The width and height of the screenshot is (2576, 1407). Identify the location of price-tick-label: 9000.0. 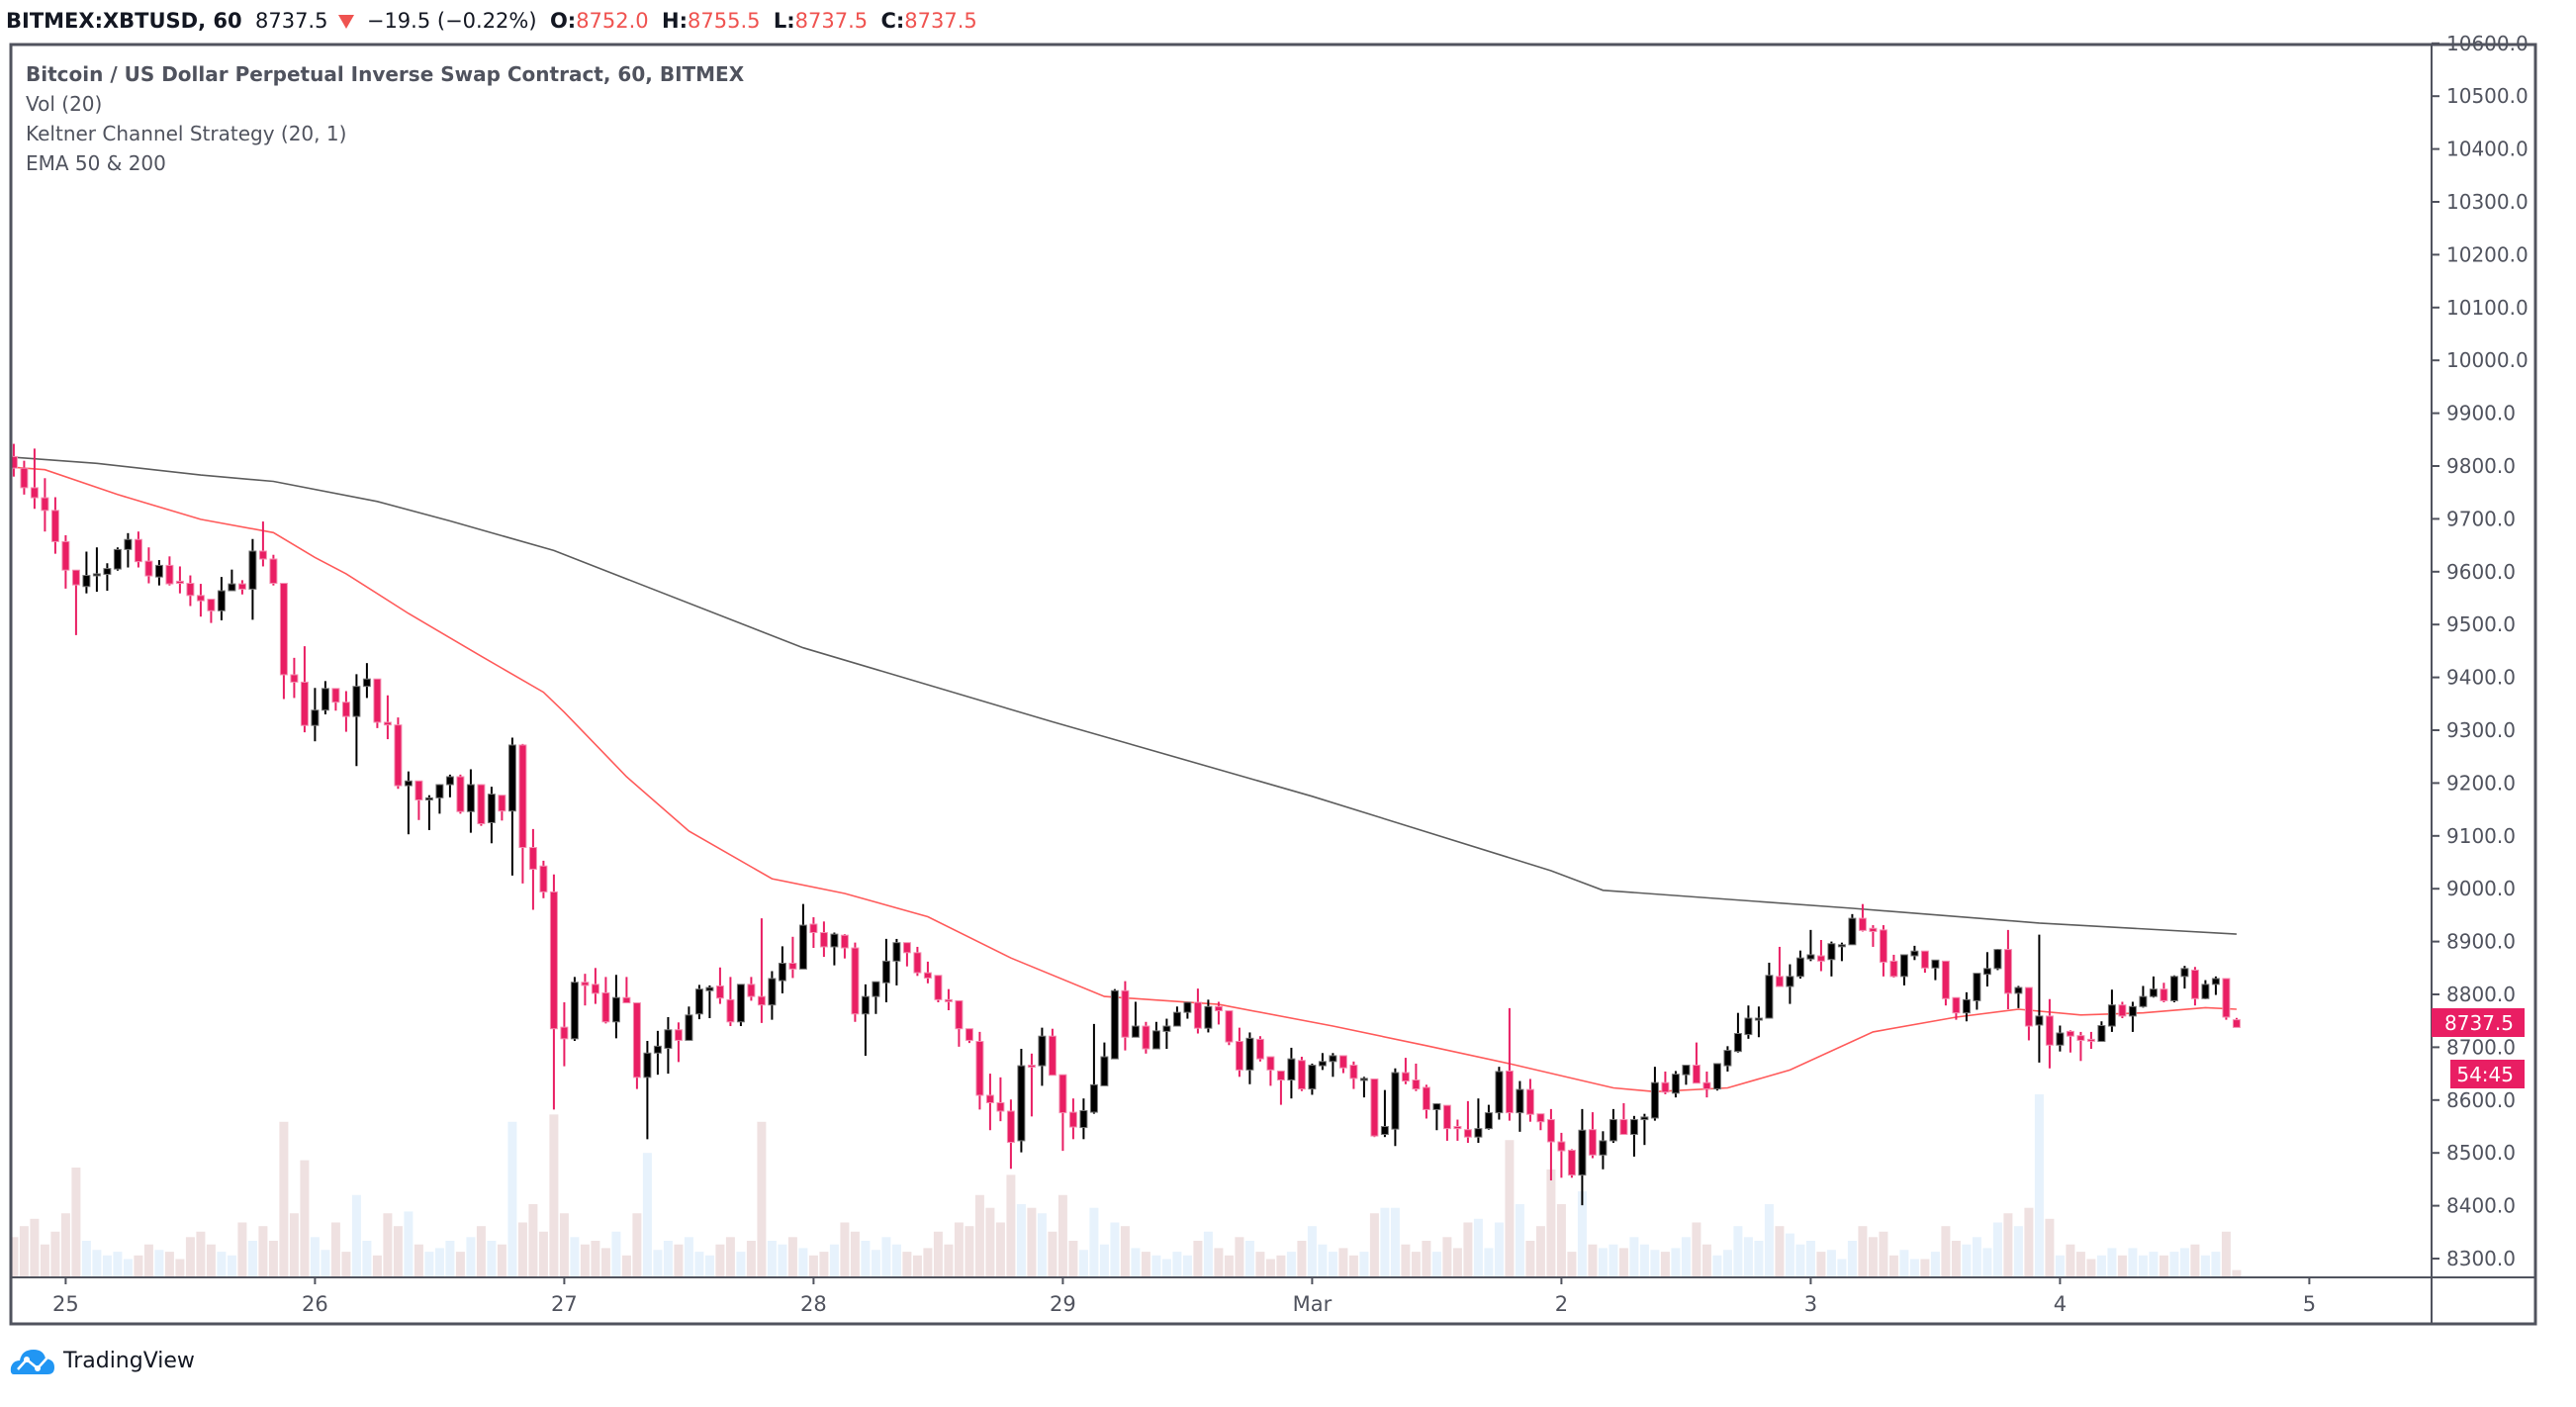
(2481, 888).